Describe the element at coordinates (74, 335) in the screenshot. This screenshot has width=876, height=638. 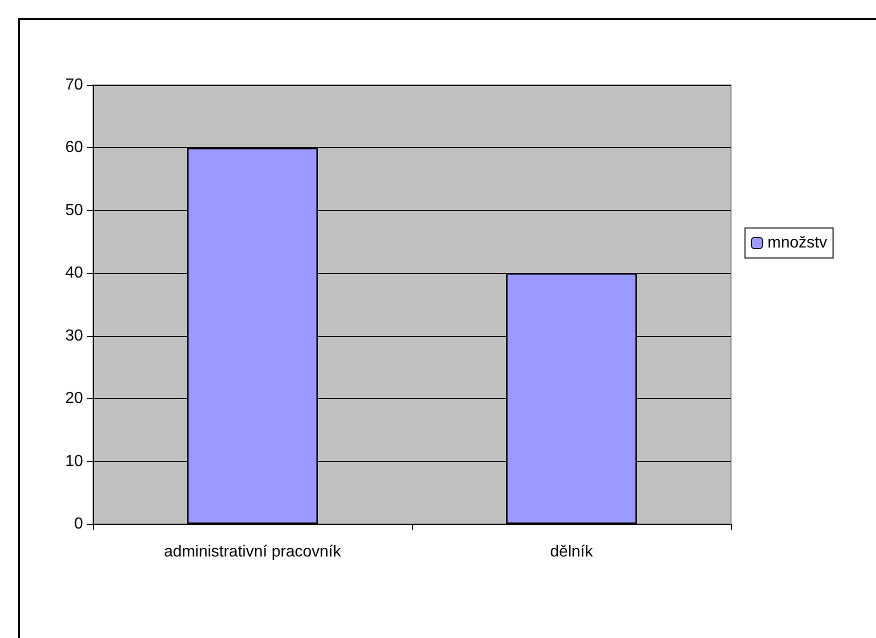
I see `y-tick-label: 30` at that location.